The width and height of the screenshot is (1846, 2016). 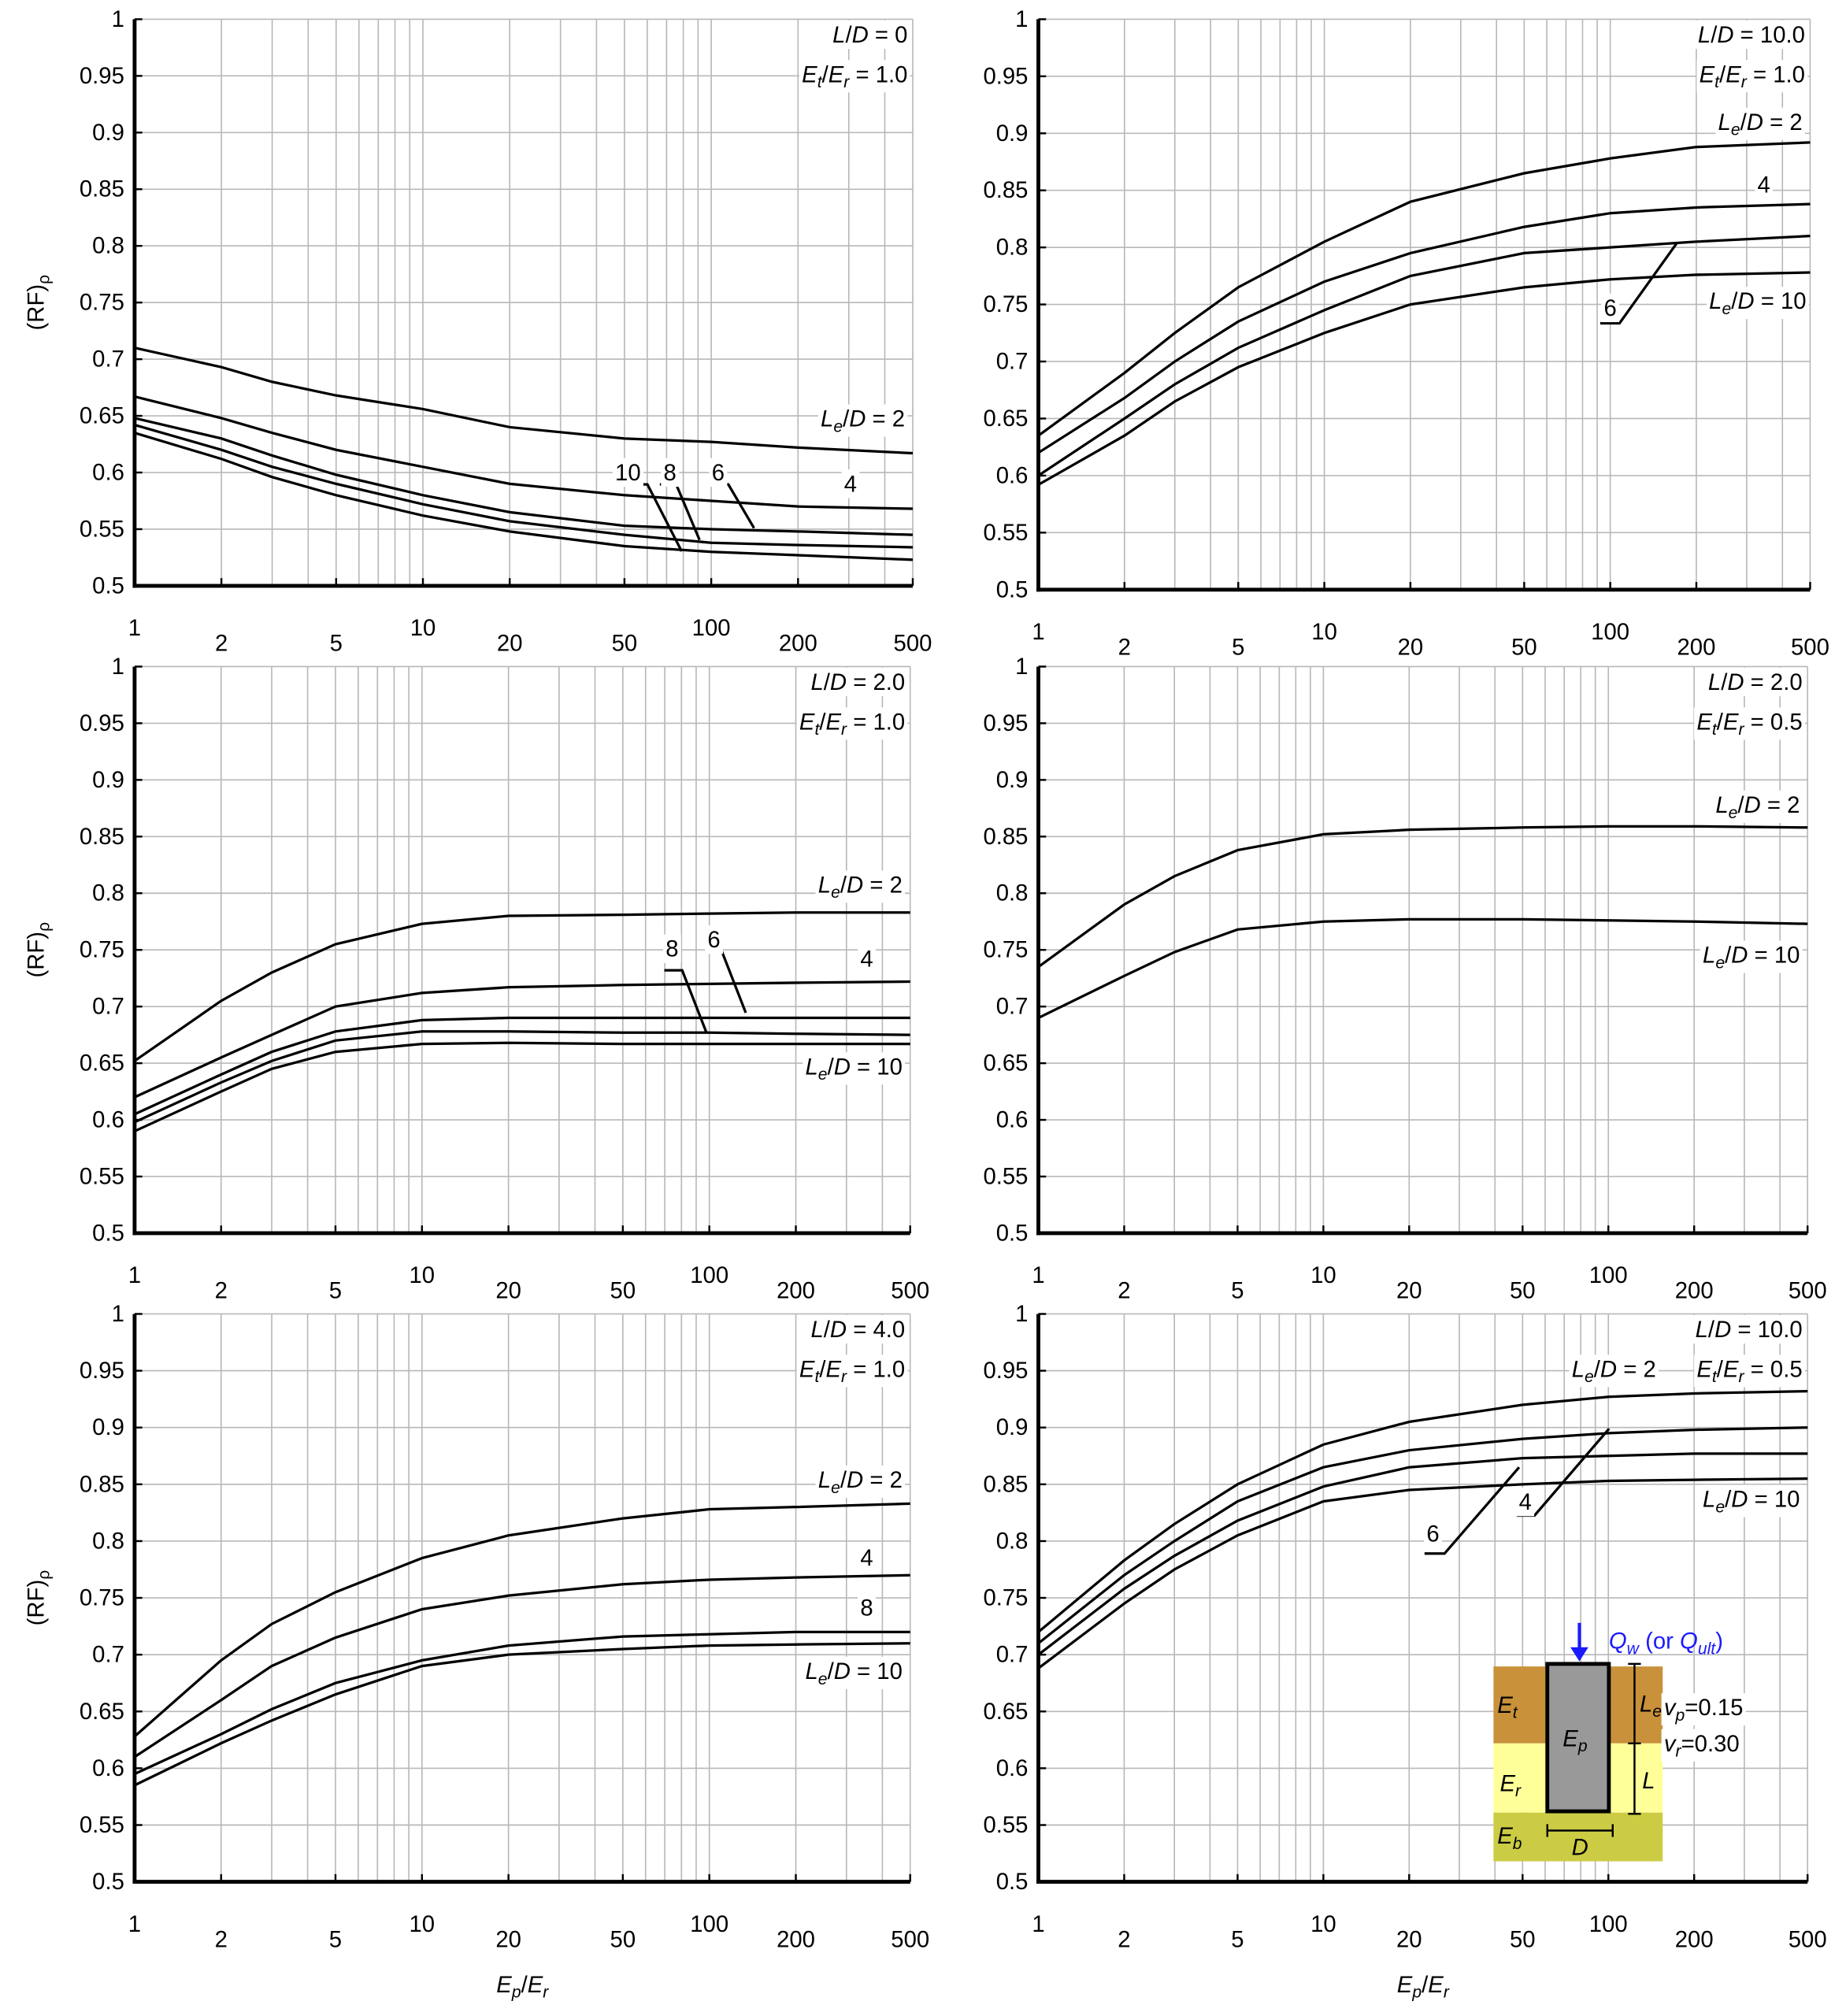 I want to click on annotation: Et/Er = 1.0, so click(x=854, y=76).